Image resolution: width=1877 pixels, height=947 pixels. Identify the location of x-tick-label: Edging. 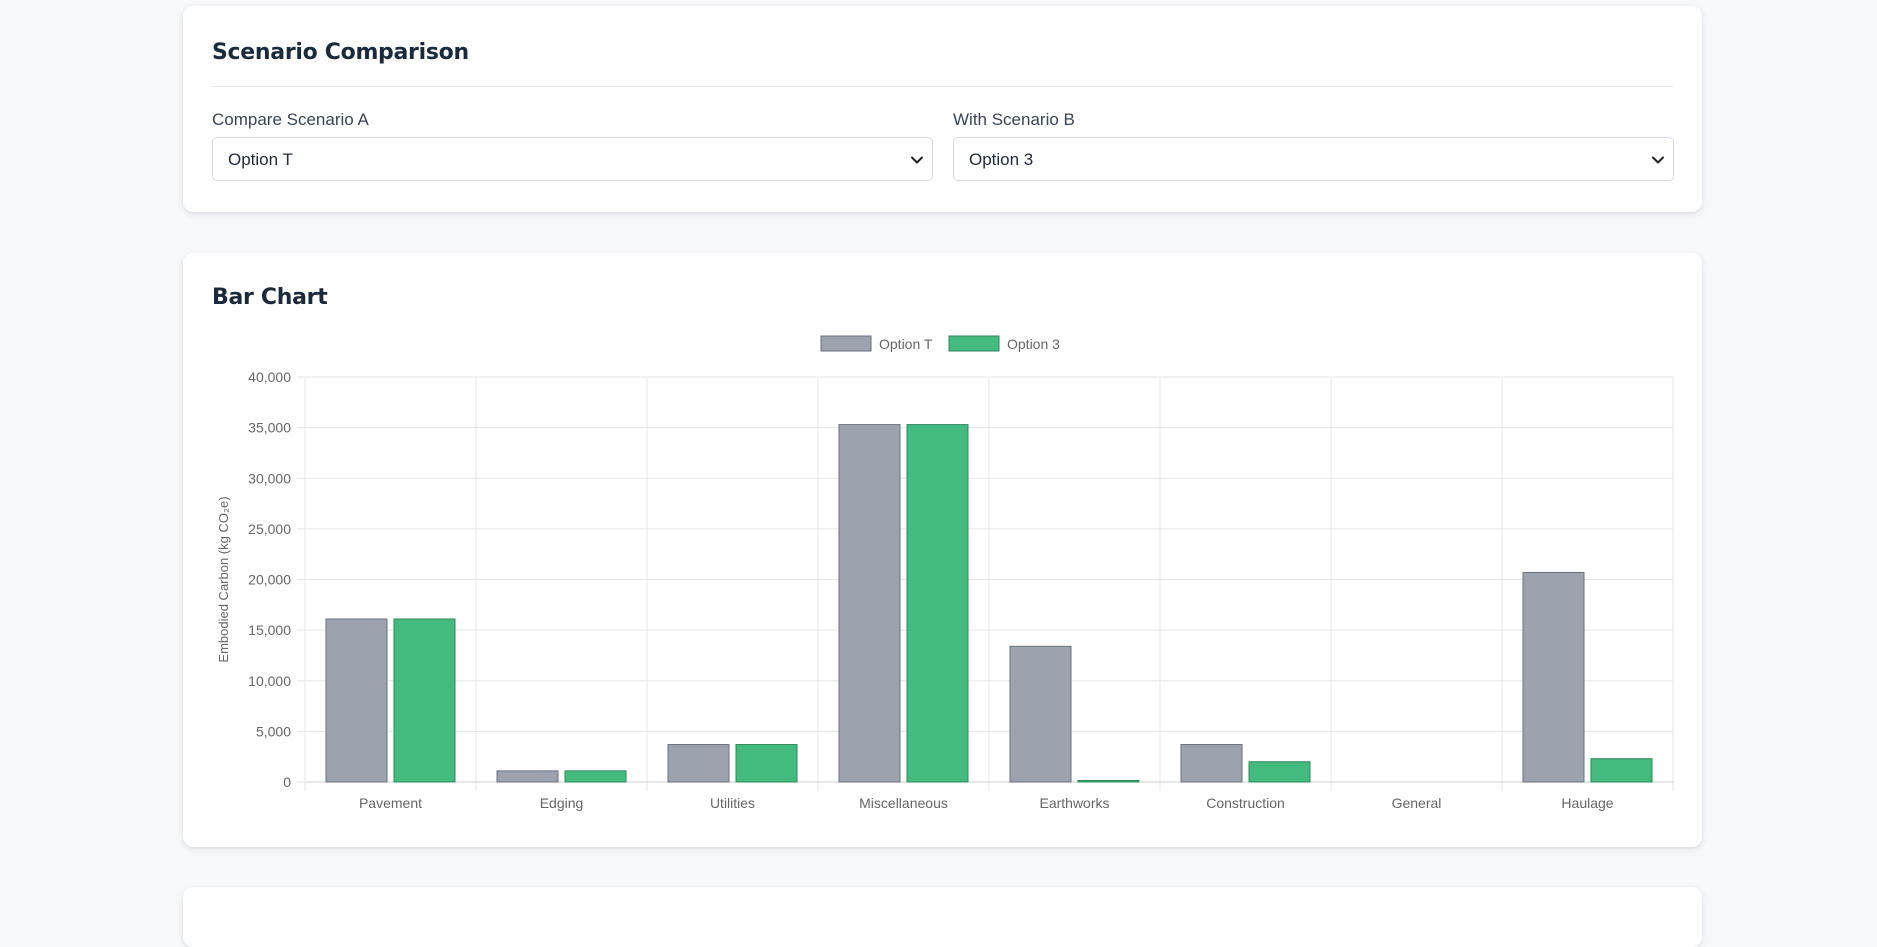
(562, 803).